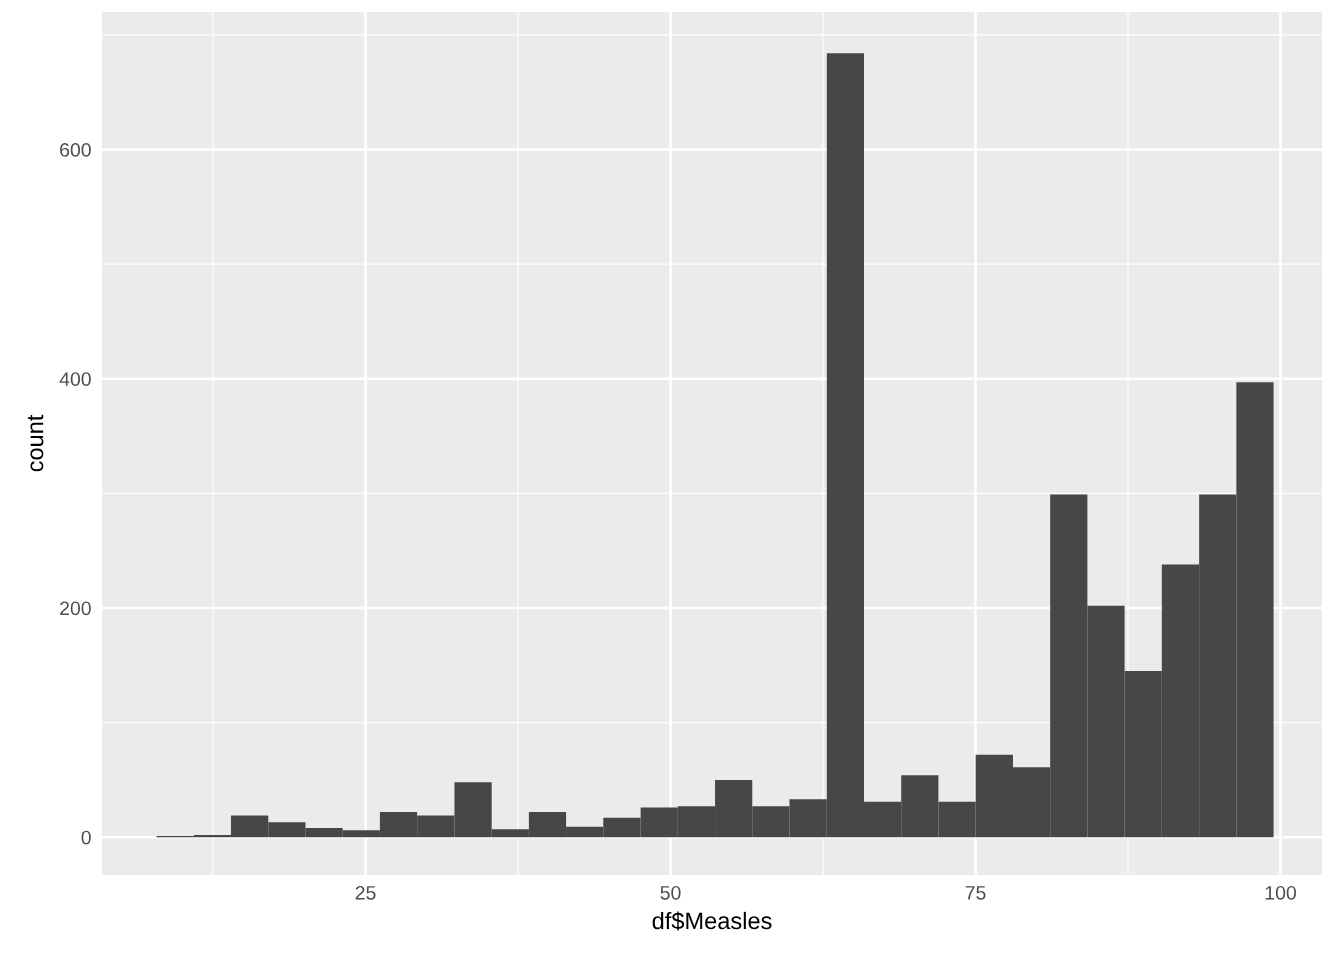 The image size is (1344, 960). What do you see at coordinates (670, 892) in the screenshot?
I see `x-tick-label: 50` at bounding box center [670, 892].